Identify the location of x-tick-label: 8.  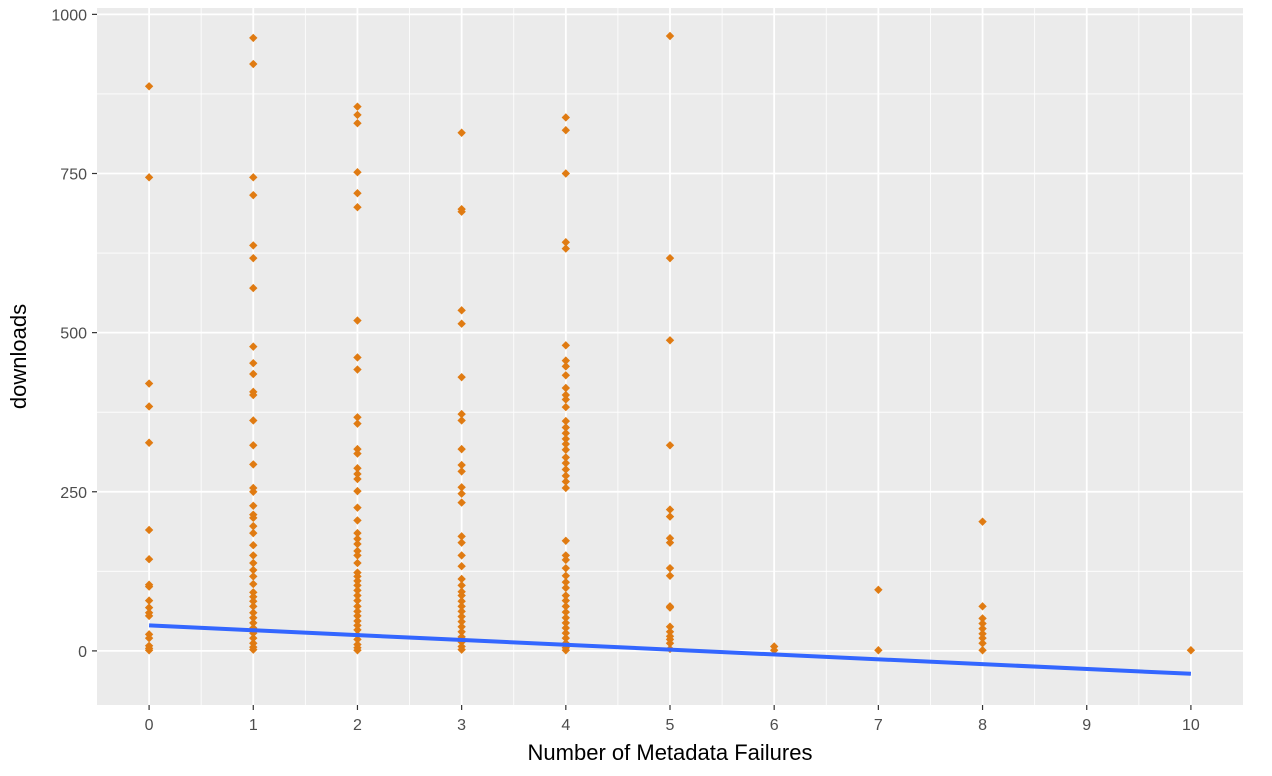
(982, 725).